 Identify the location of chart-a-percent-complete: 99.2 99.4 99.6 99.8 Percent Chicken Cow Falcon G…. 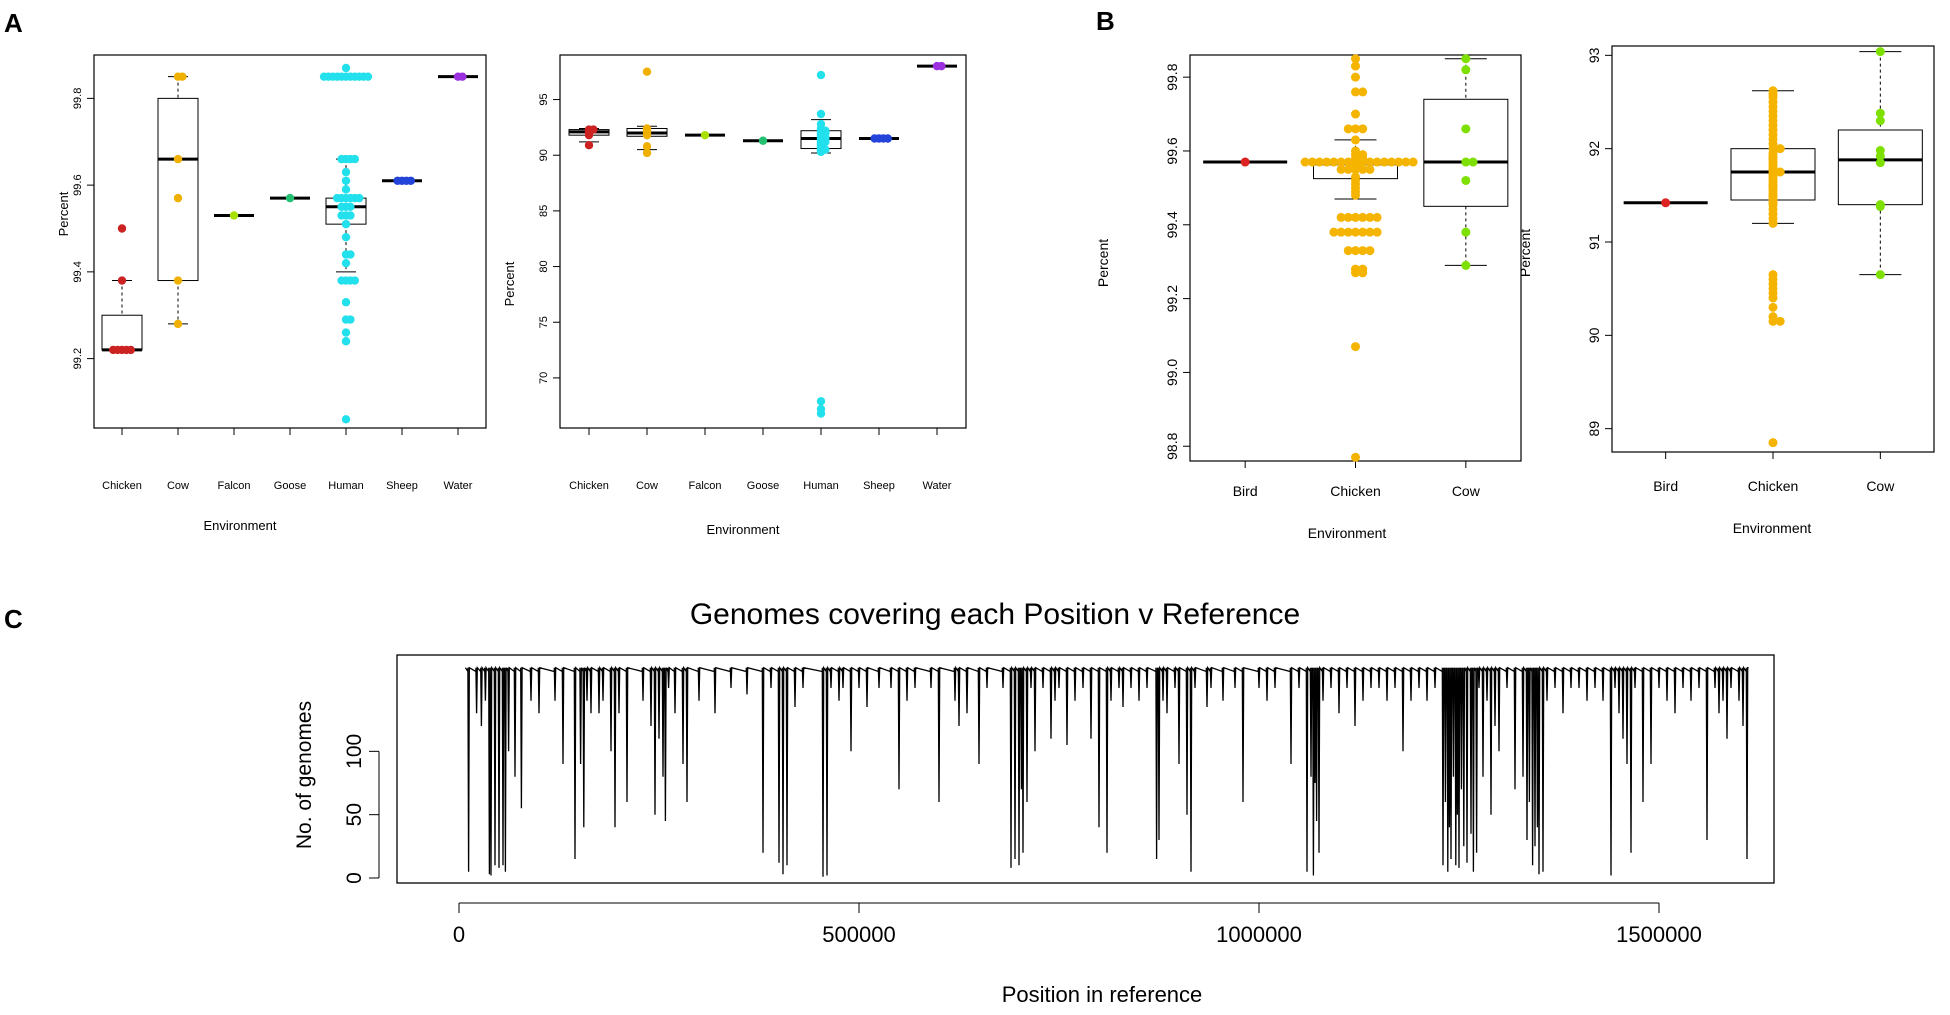
(271, 293).